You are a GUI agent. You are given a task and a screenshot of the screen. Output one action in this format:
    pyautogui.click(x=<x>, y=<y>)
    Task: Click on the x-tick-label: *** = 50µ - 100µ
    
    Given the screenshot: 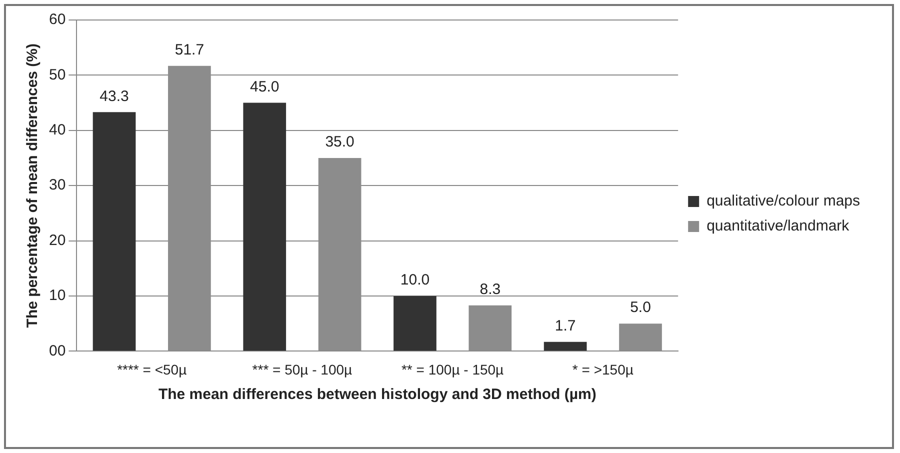 What is the action you would take?
    pyautogui.click(x=302, y=369)
    